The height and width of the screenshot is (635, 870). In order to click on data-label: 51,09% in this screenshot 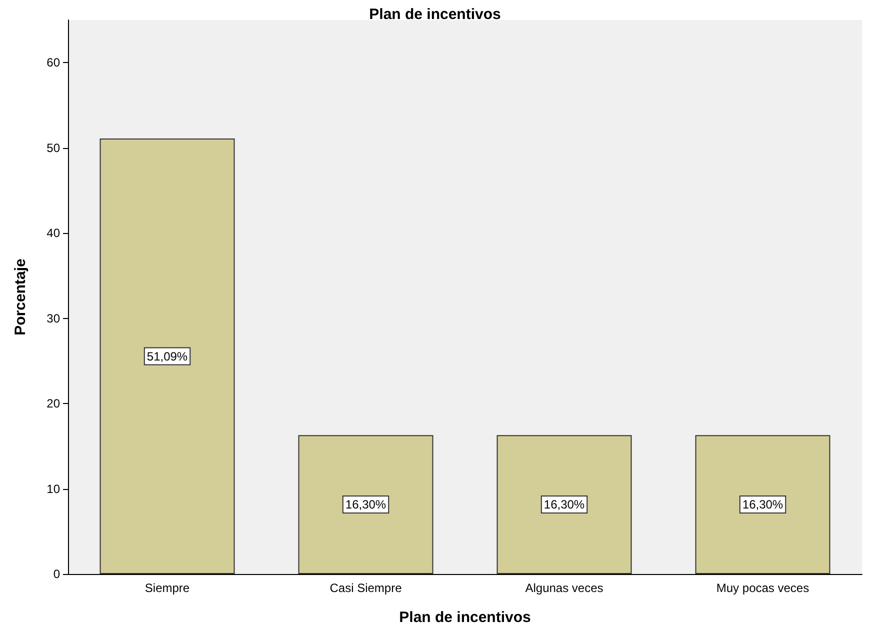, I will do `click(167, 356)`.